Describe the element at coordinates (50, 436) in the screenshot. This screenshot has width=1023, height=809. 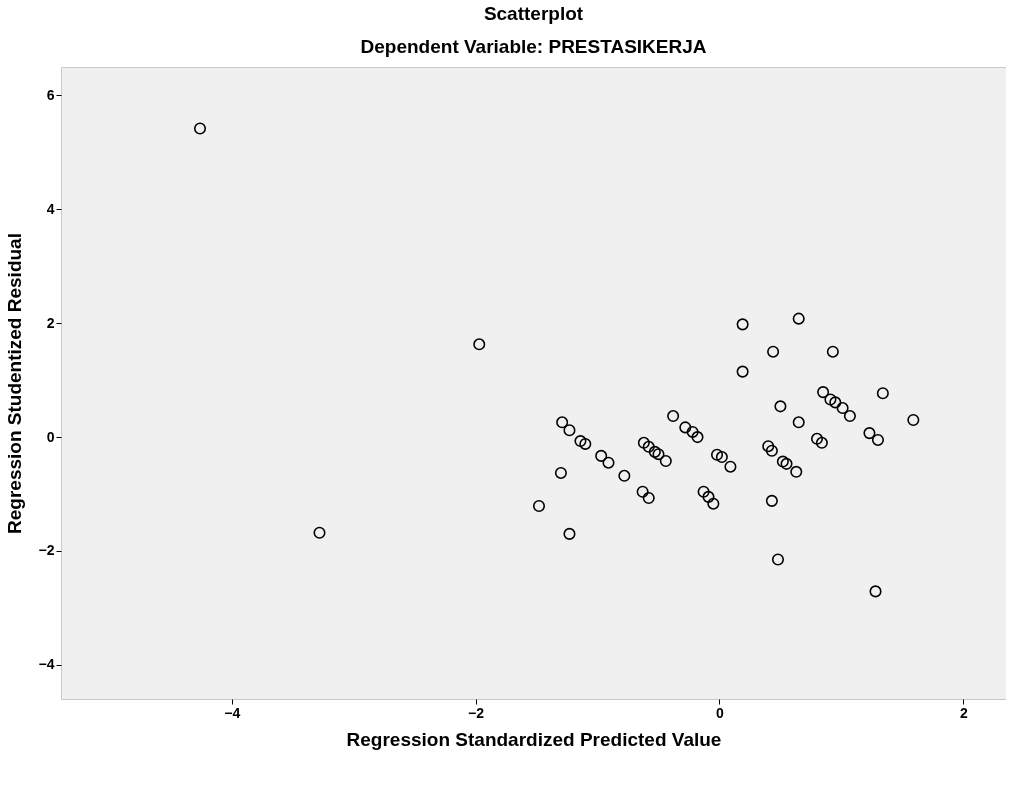
I see `y-tick-label: 0` at that location.